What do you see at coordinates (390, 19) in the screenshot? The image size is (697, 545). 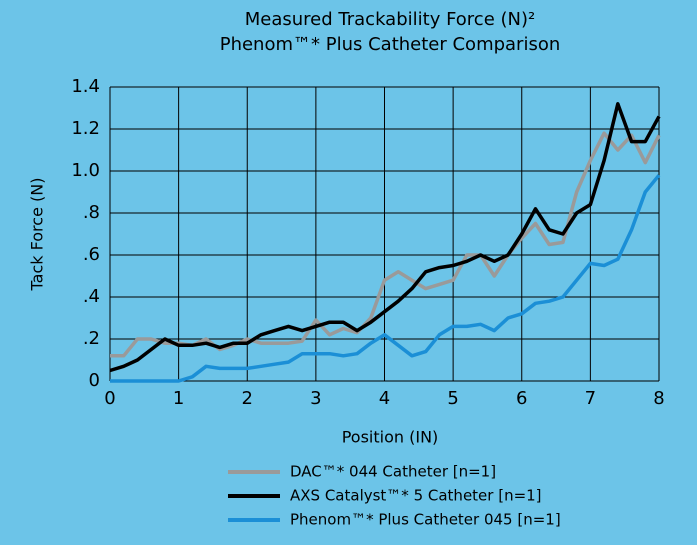 I see `chart-title: Measured Trackability Force (N)²` at bounding box center [390, 19].